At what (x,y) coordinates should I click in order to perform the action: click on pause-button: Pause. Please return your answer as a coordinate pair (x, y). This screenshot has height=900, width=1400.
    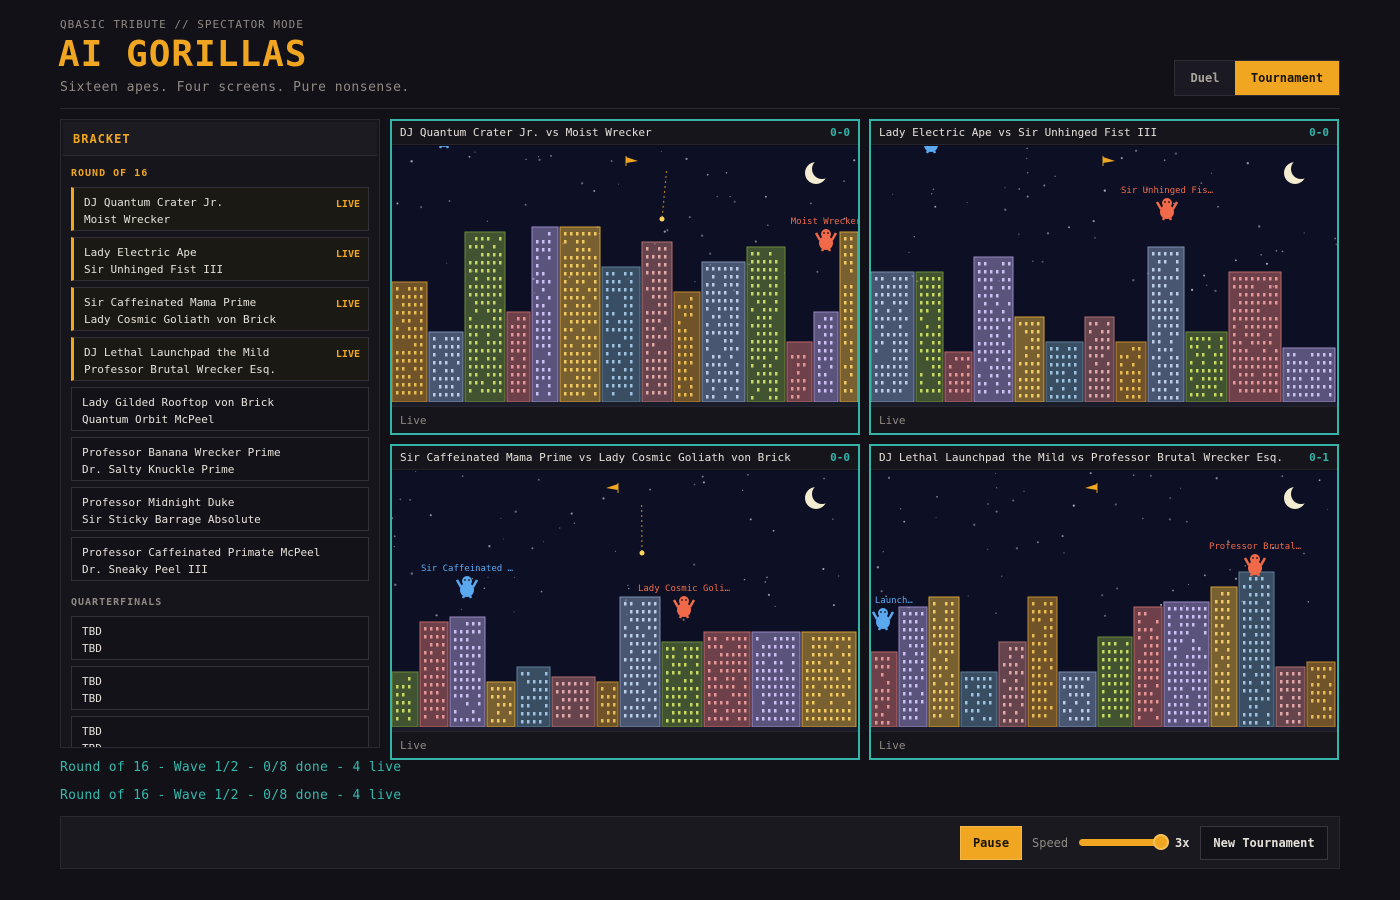
    Looking at the image, I should click on (991, 843).